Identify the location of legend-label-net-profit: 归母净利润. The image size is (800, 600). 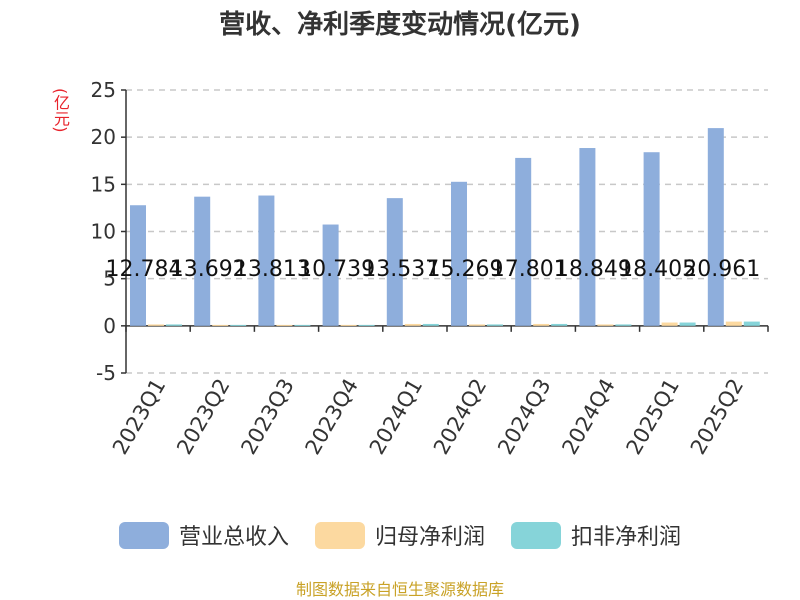
(429, 537).